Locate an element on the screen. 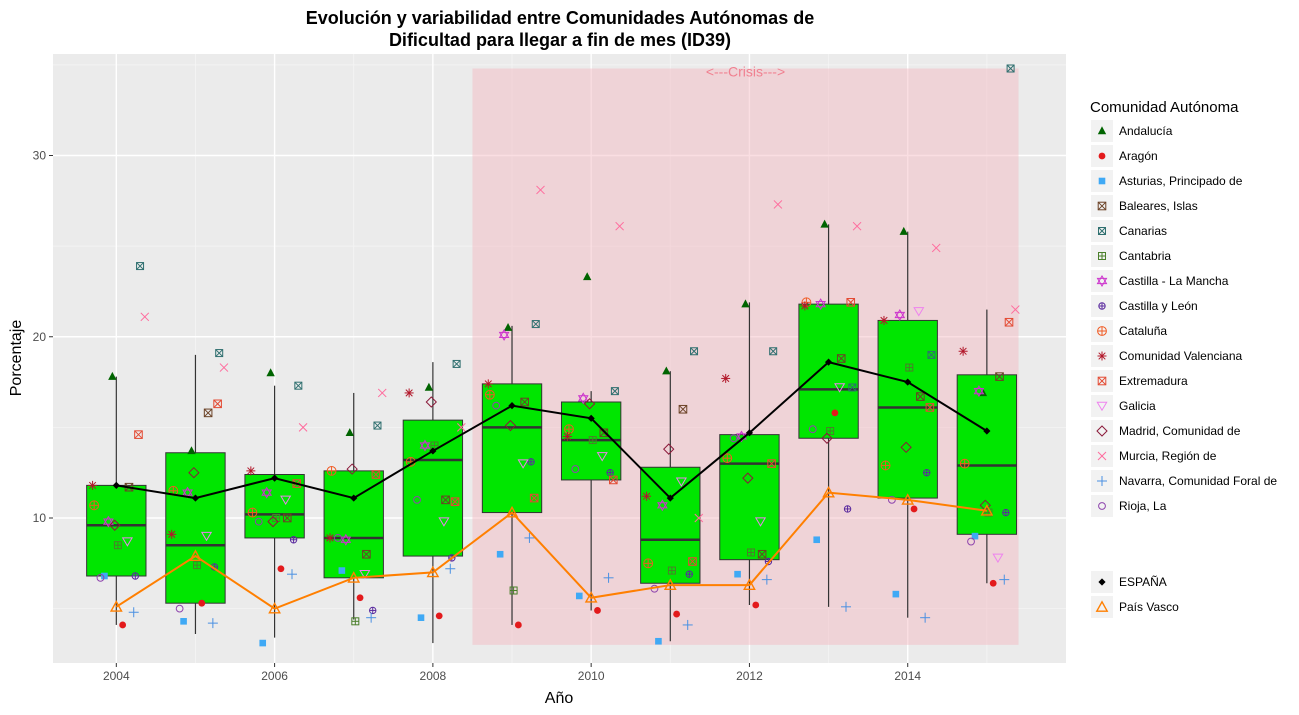 This screenshot has width=1299, height=715. point-galicia-2013 is located at coordinates (840, 388).